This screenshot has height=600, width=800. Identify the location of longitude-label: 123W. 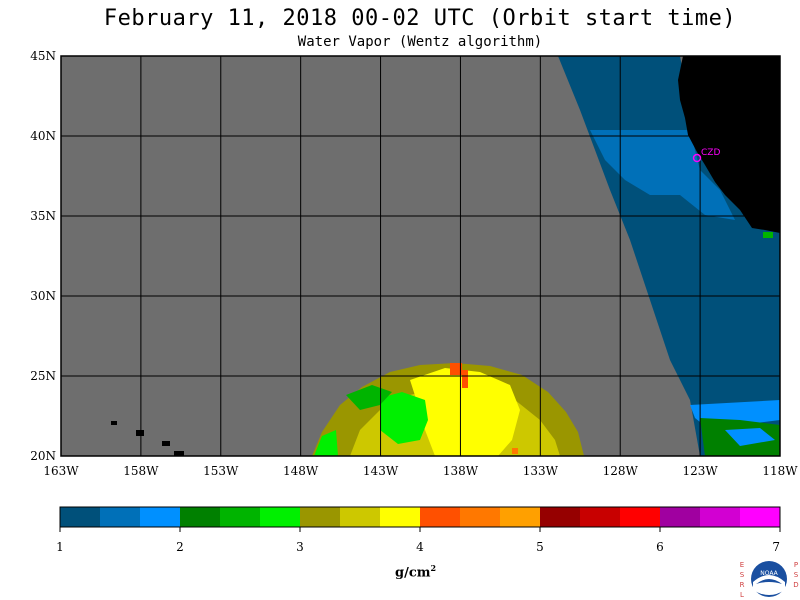
(700, 471).